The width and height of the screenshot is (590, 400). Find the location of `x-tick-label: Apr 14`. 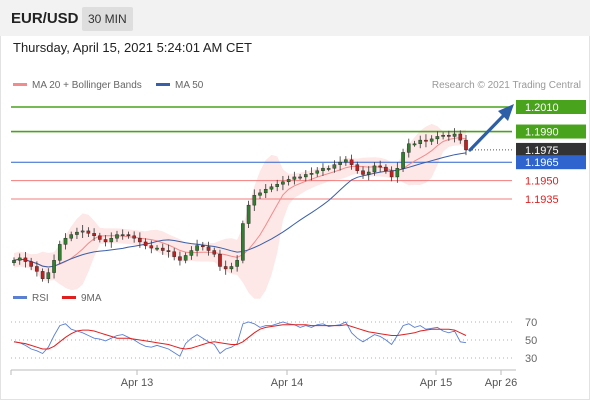

x-tick-label: Apr 14 is located at coordinates (287, 383).